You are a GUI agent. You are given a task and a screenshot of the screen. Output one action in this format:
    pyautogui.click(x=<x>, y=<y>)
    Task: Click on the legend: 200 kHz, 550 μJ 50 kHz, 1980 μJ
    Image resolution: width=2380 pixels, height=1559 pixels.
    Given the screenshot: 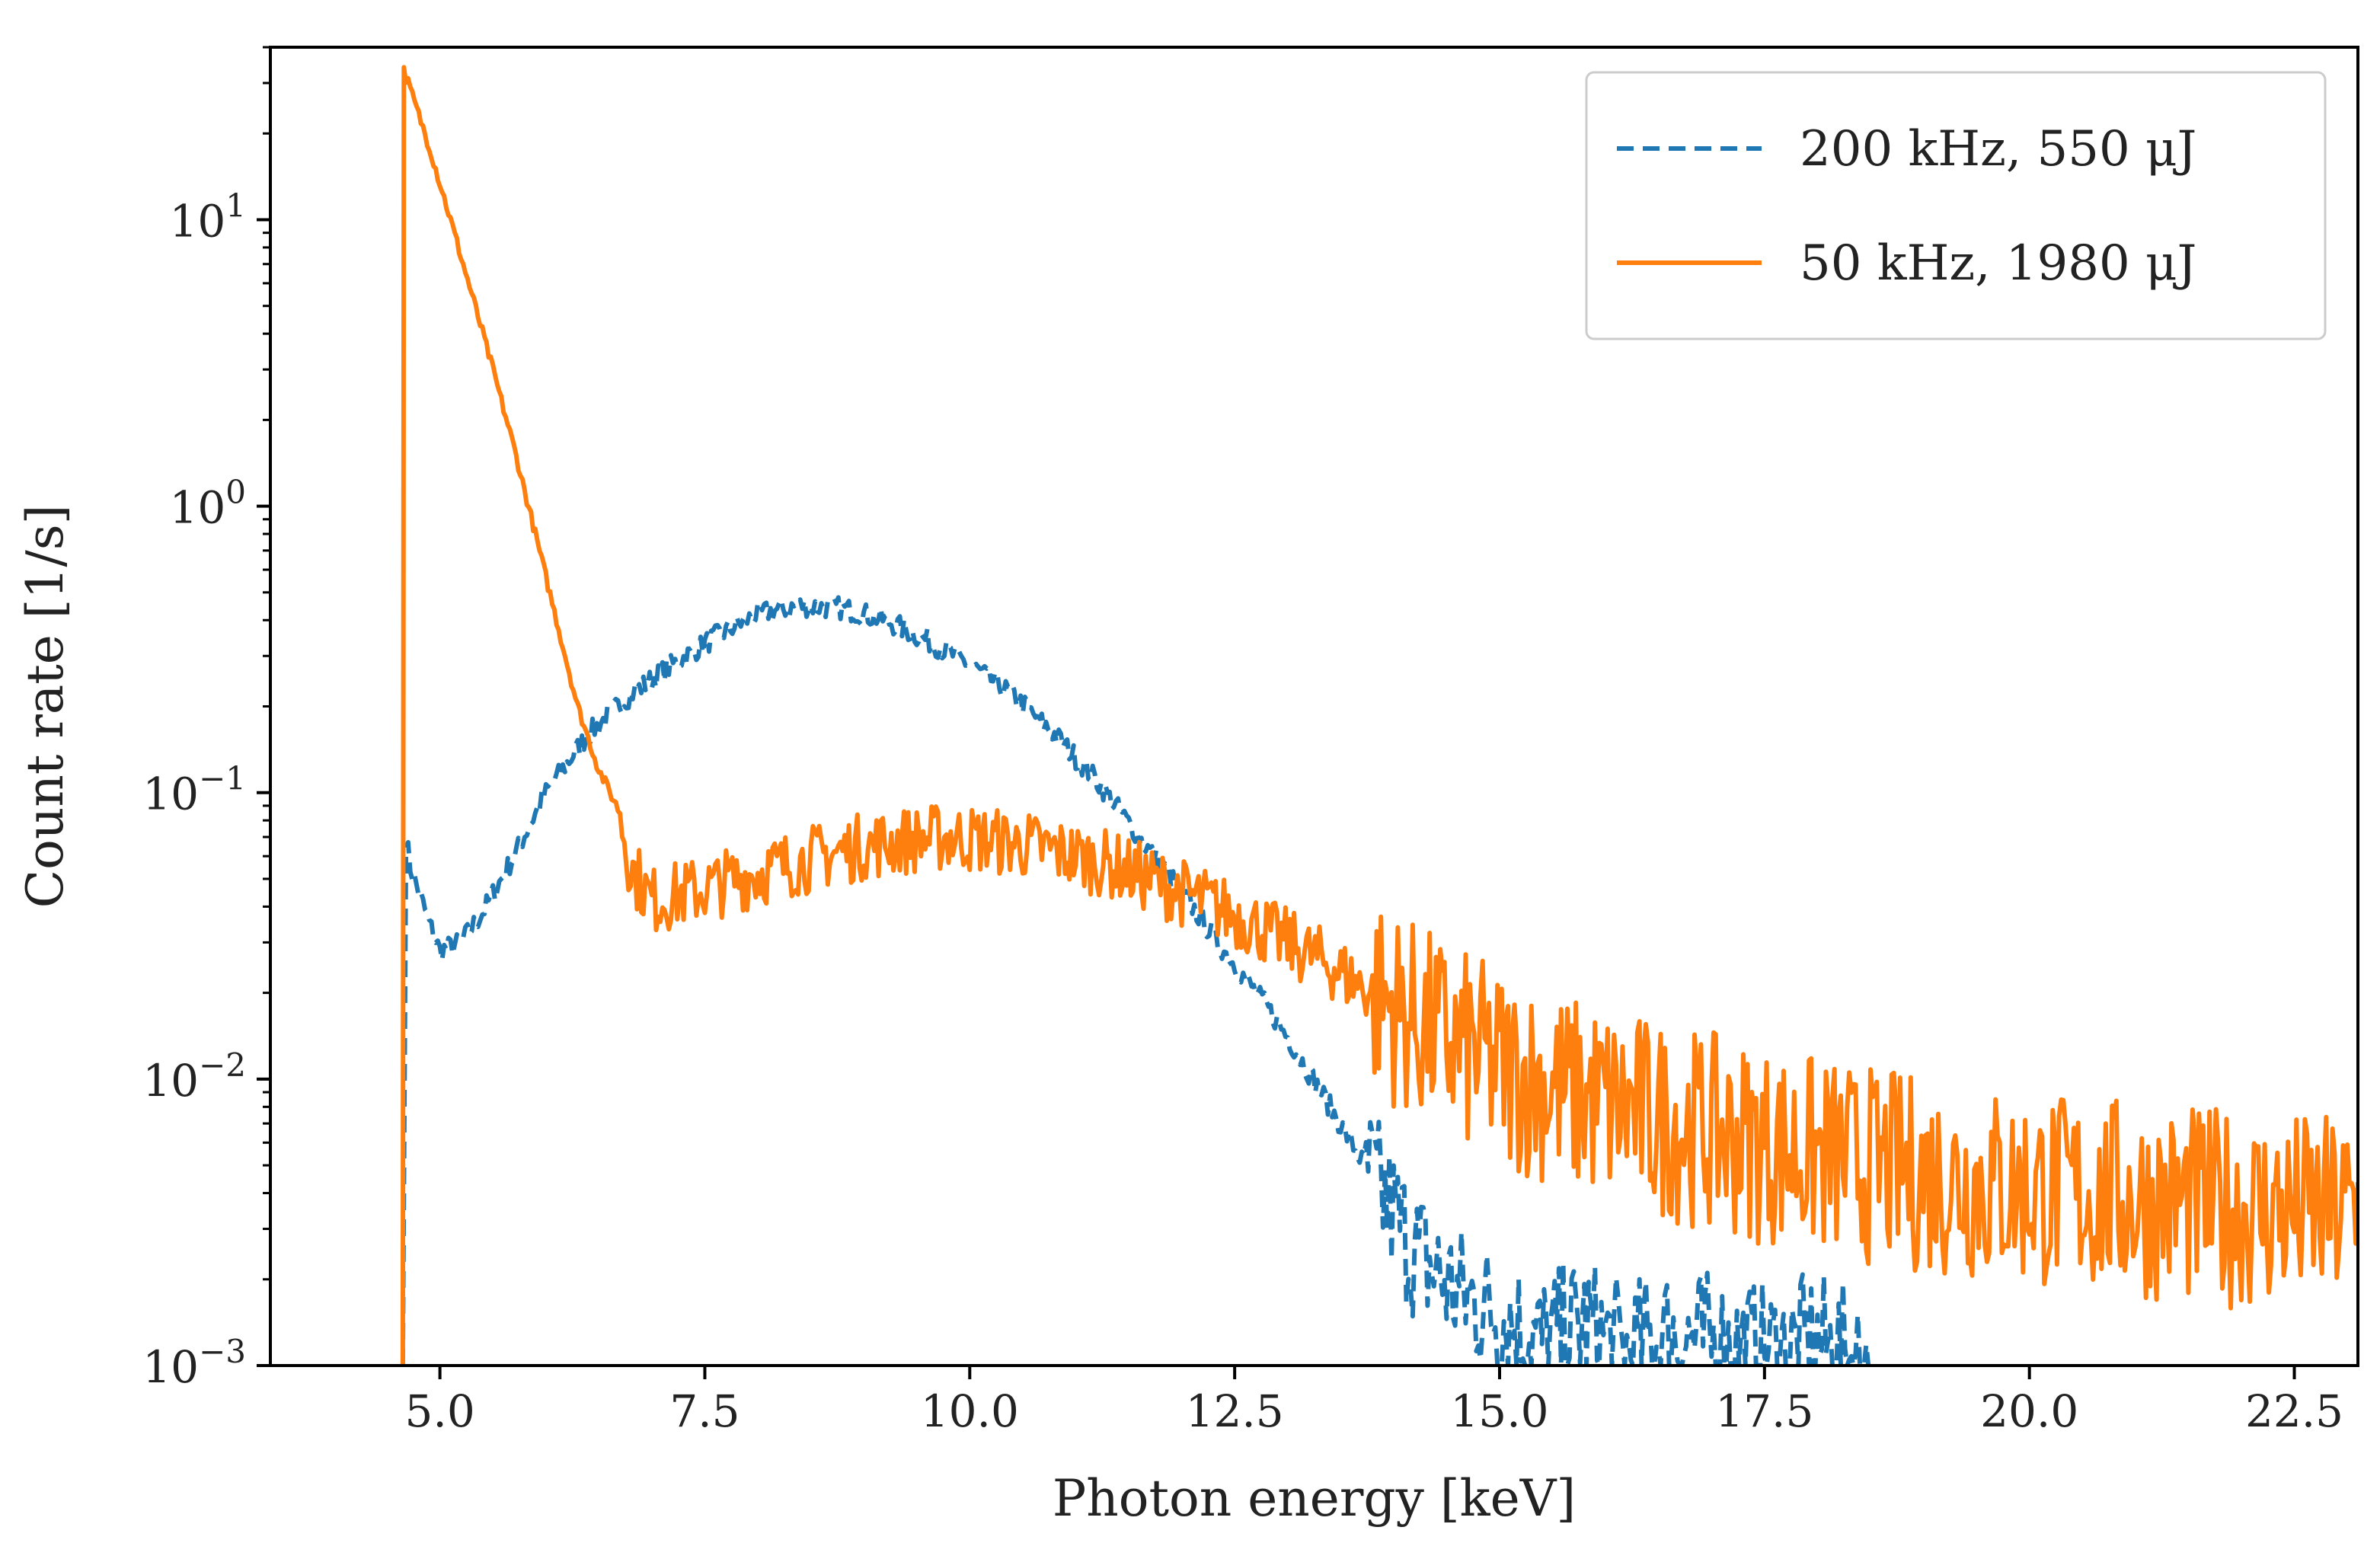 What is the action you would take?
    pyautogui.click(x=1956, y=206)
    